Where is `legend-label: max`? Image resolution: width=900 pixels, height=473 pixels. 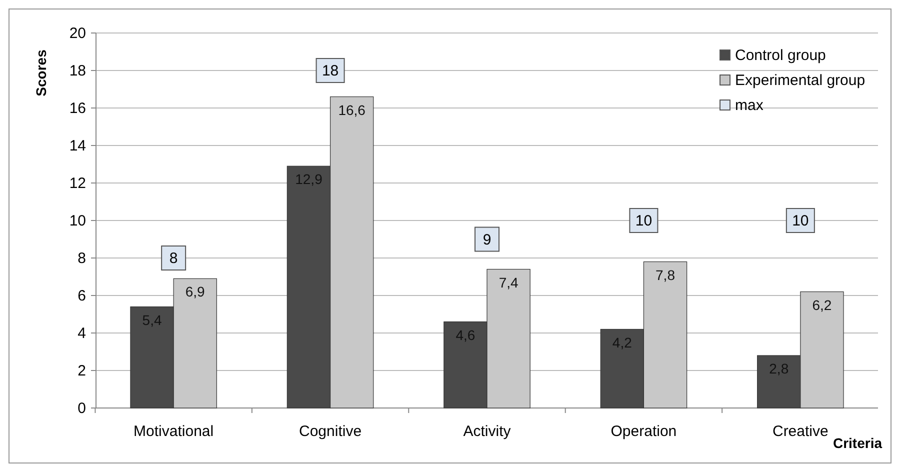 legend-label: max is located at coordinates (749, 105).